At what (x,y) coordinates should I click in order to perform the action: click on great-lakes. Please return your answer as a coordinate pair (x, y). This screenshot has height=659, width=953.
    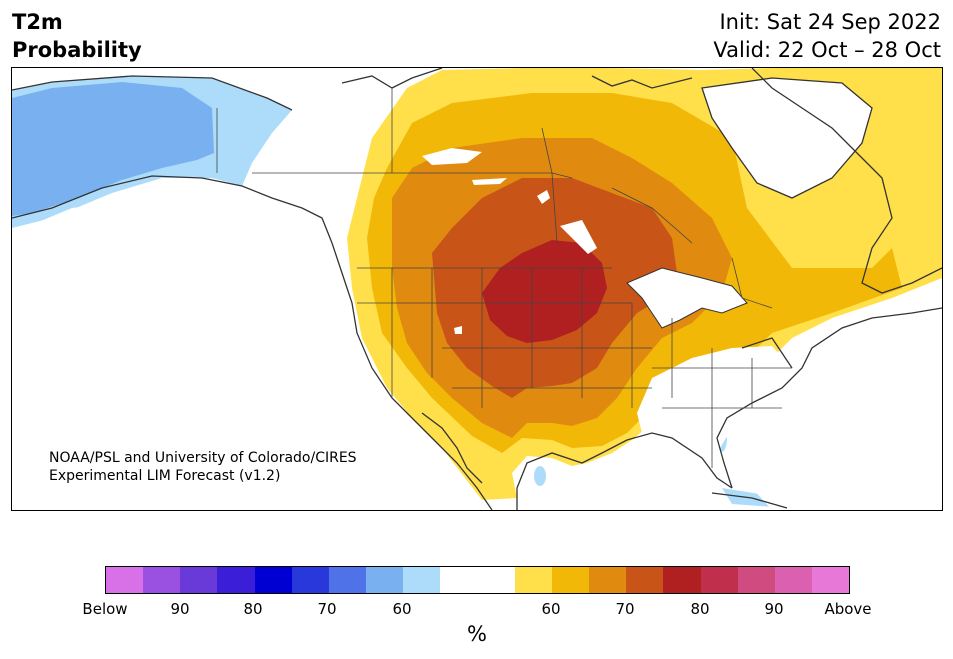
    Looking at the image, I should click on (687, 298).